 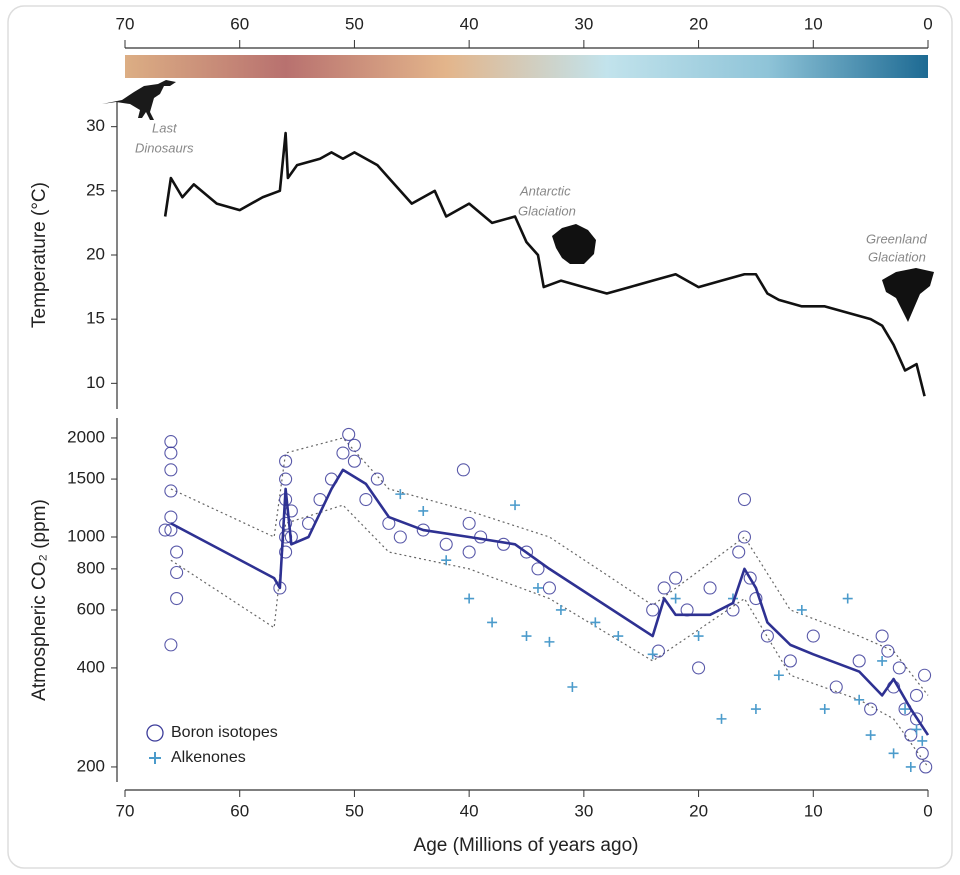 I want to click on annotation: Glaciation, so click(x=547, y=210).